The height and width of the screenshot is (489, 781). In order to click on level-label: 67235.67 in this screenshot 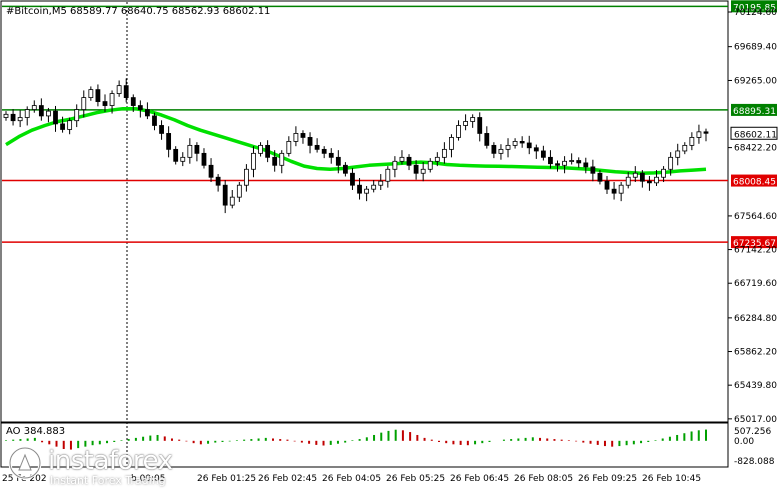, I will do `click(754, 244)`.